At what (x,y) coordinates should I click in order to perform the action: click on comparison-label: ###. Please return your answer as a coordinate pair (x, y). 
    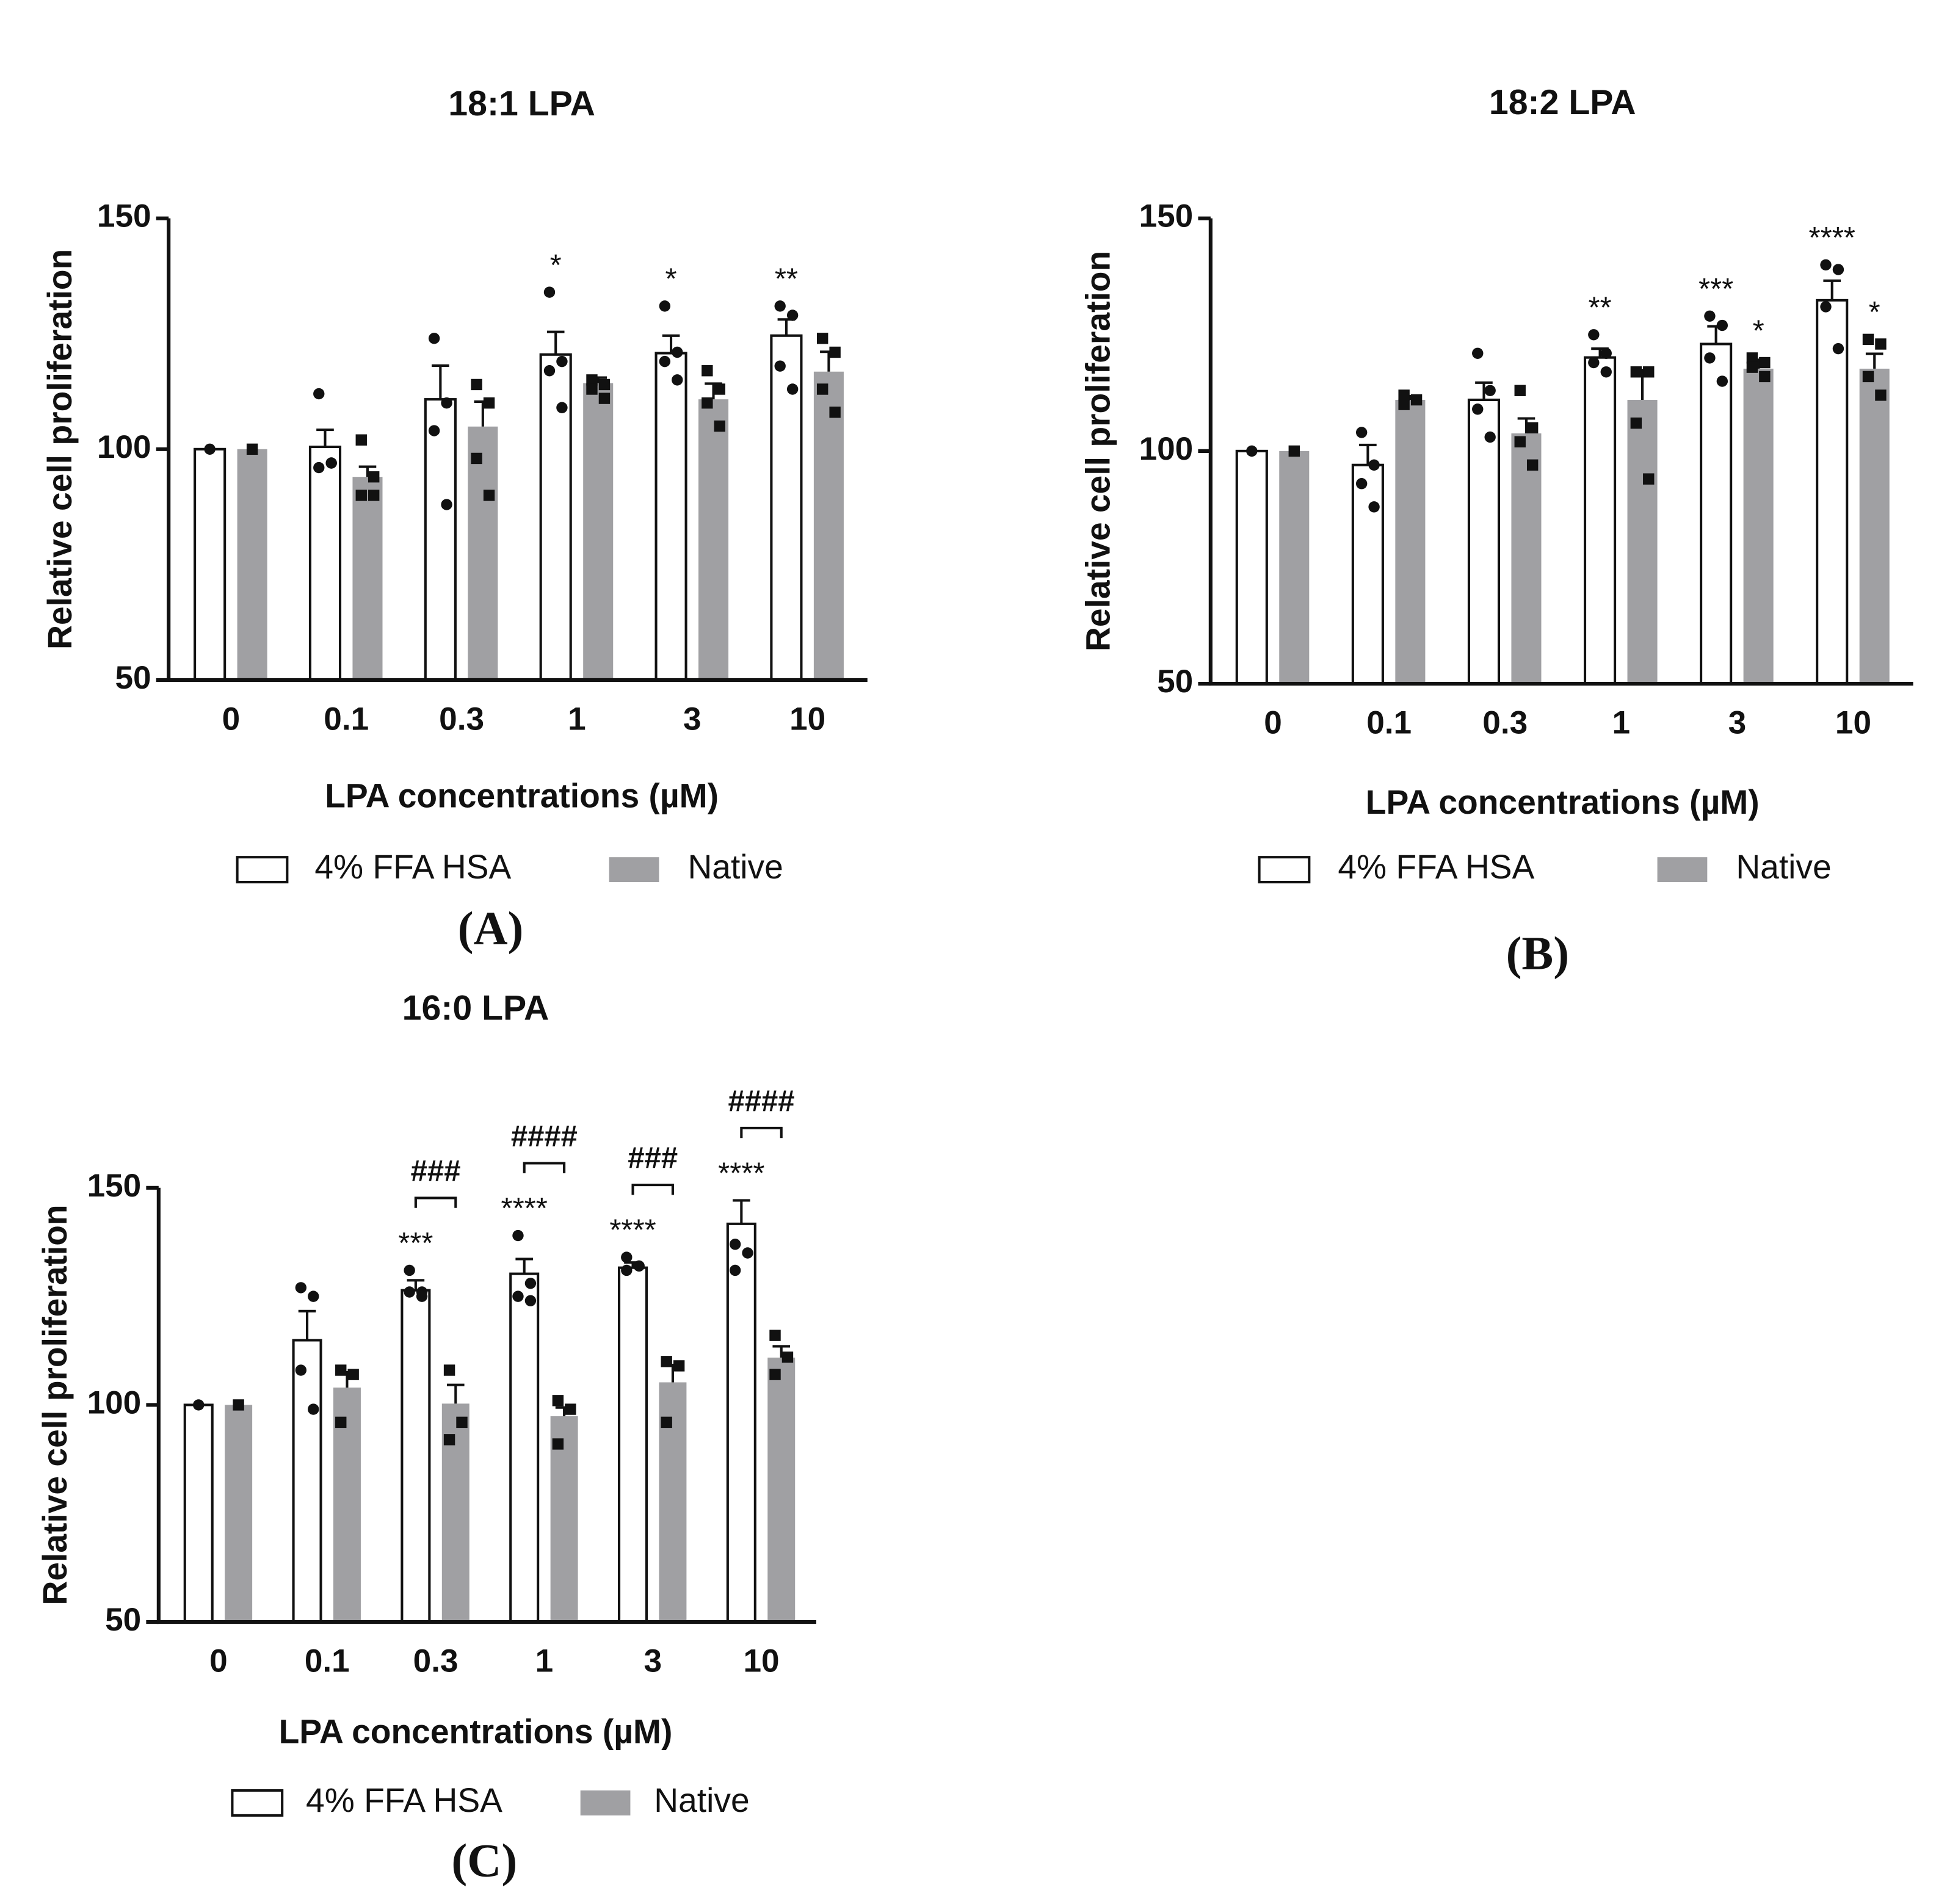
    Looking at the image, I should click on (436, 1170).